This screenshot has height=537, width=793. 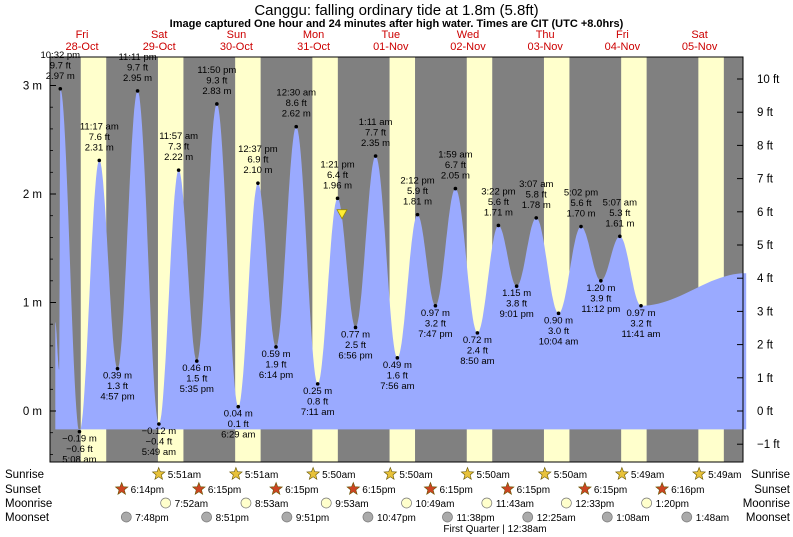 What do you see at coordinates (435, 334) in the screenshot?
I see `extreme-label-line: 7:47 pm` at bounding box center [435, 334].